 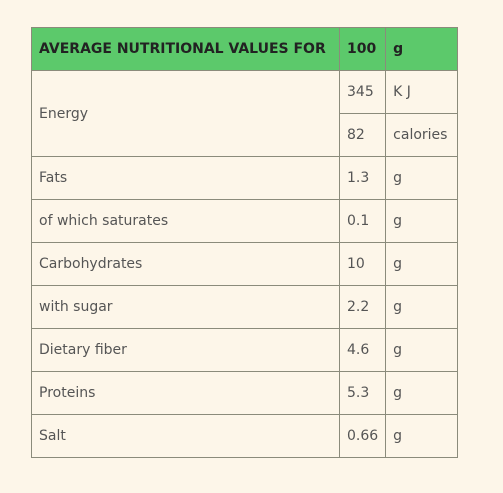 I want to click on nutrient-row: Energy 345 K J, so click(x=244, y=113).